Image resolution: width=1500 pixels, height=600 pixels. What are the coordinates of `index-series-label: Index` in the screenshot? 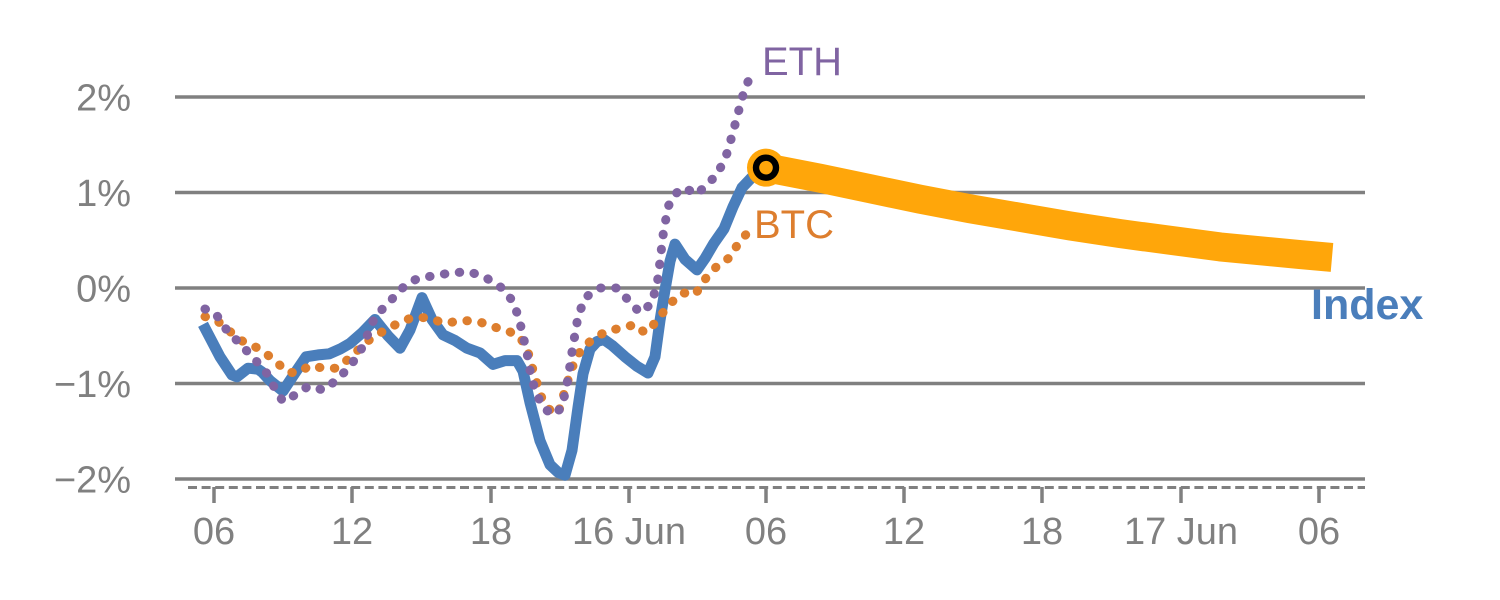 It's located at (1367, 305).